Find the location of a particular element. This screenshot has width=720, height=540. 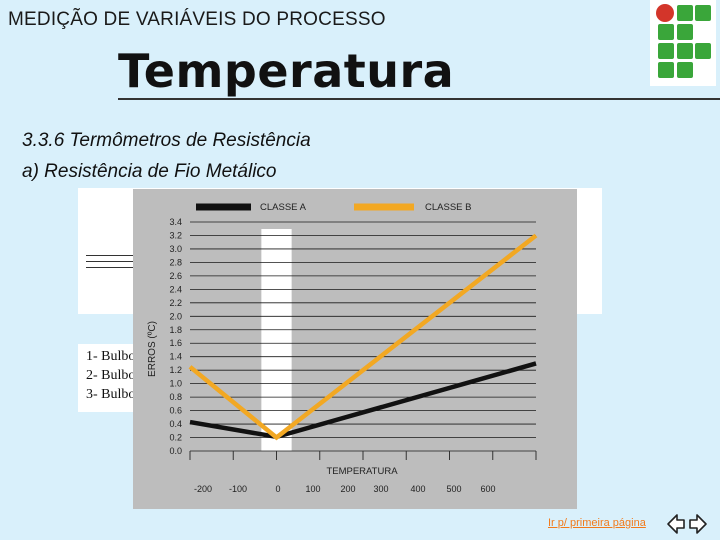

page-title: Temperatura is located at coordinates (286, 71).